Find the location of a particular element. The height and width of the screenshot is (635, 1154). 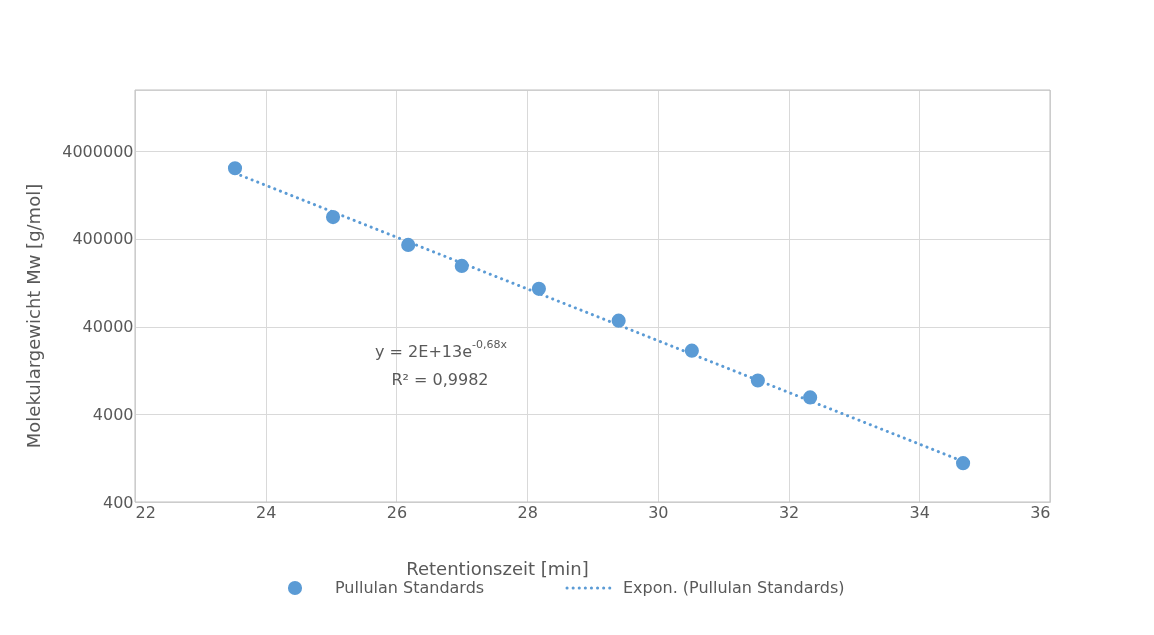

x-tick-label: 24 is located at coordinates (266, 512).